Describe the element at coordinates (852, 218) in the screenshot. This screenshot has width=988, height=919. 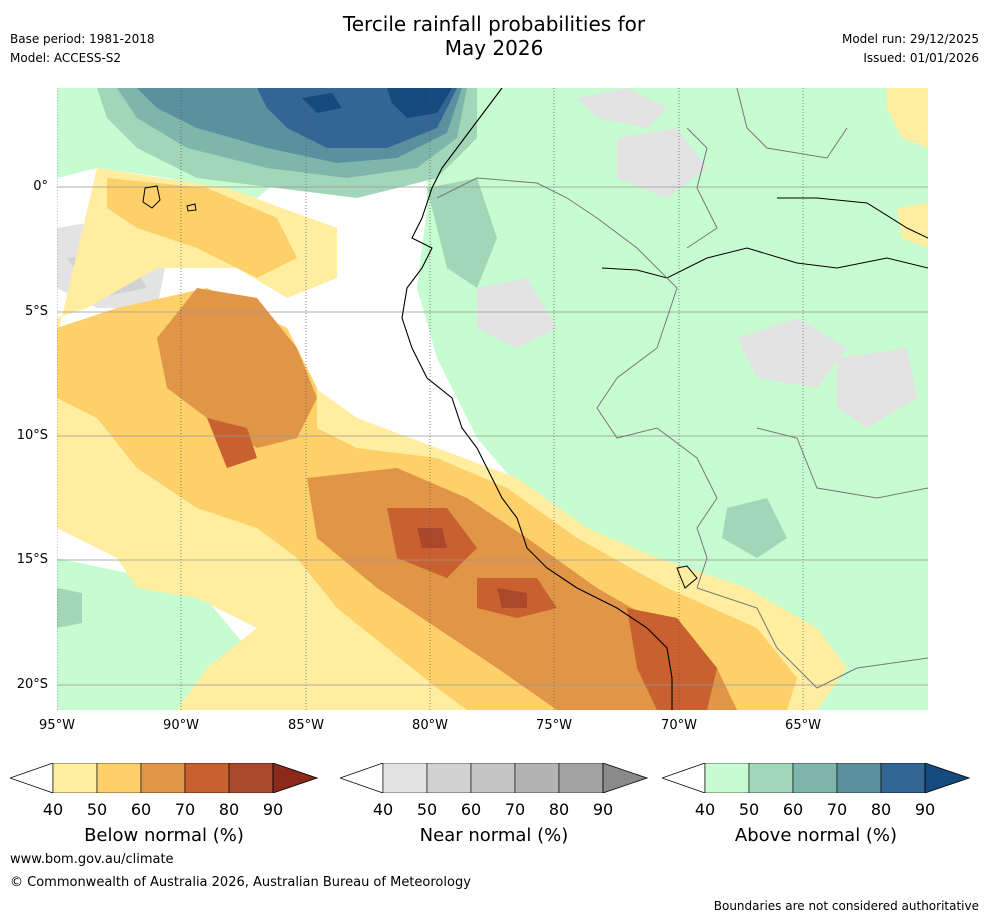
I see `amazon-river-north` at that location.